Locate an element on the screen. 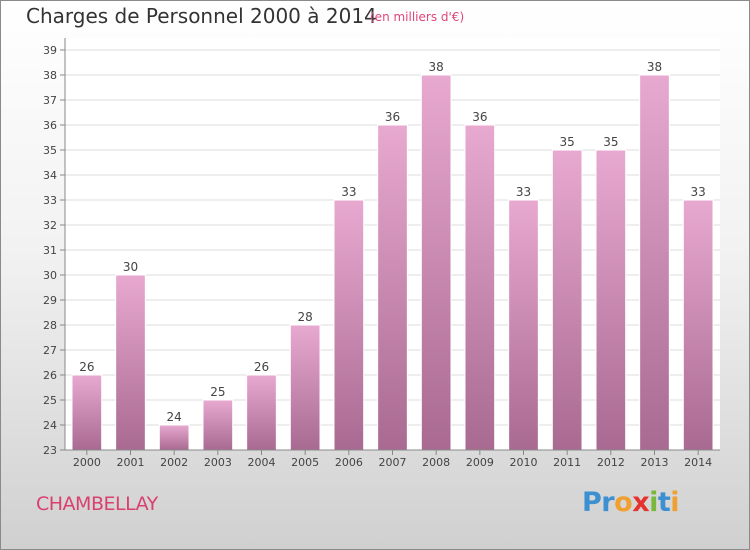 This screenshot has width=750, height=550. bar-2002 is located at coordinates (174, 437).